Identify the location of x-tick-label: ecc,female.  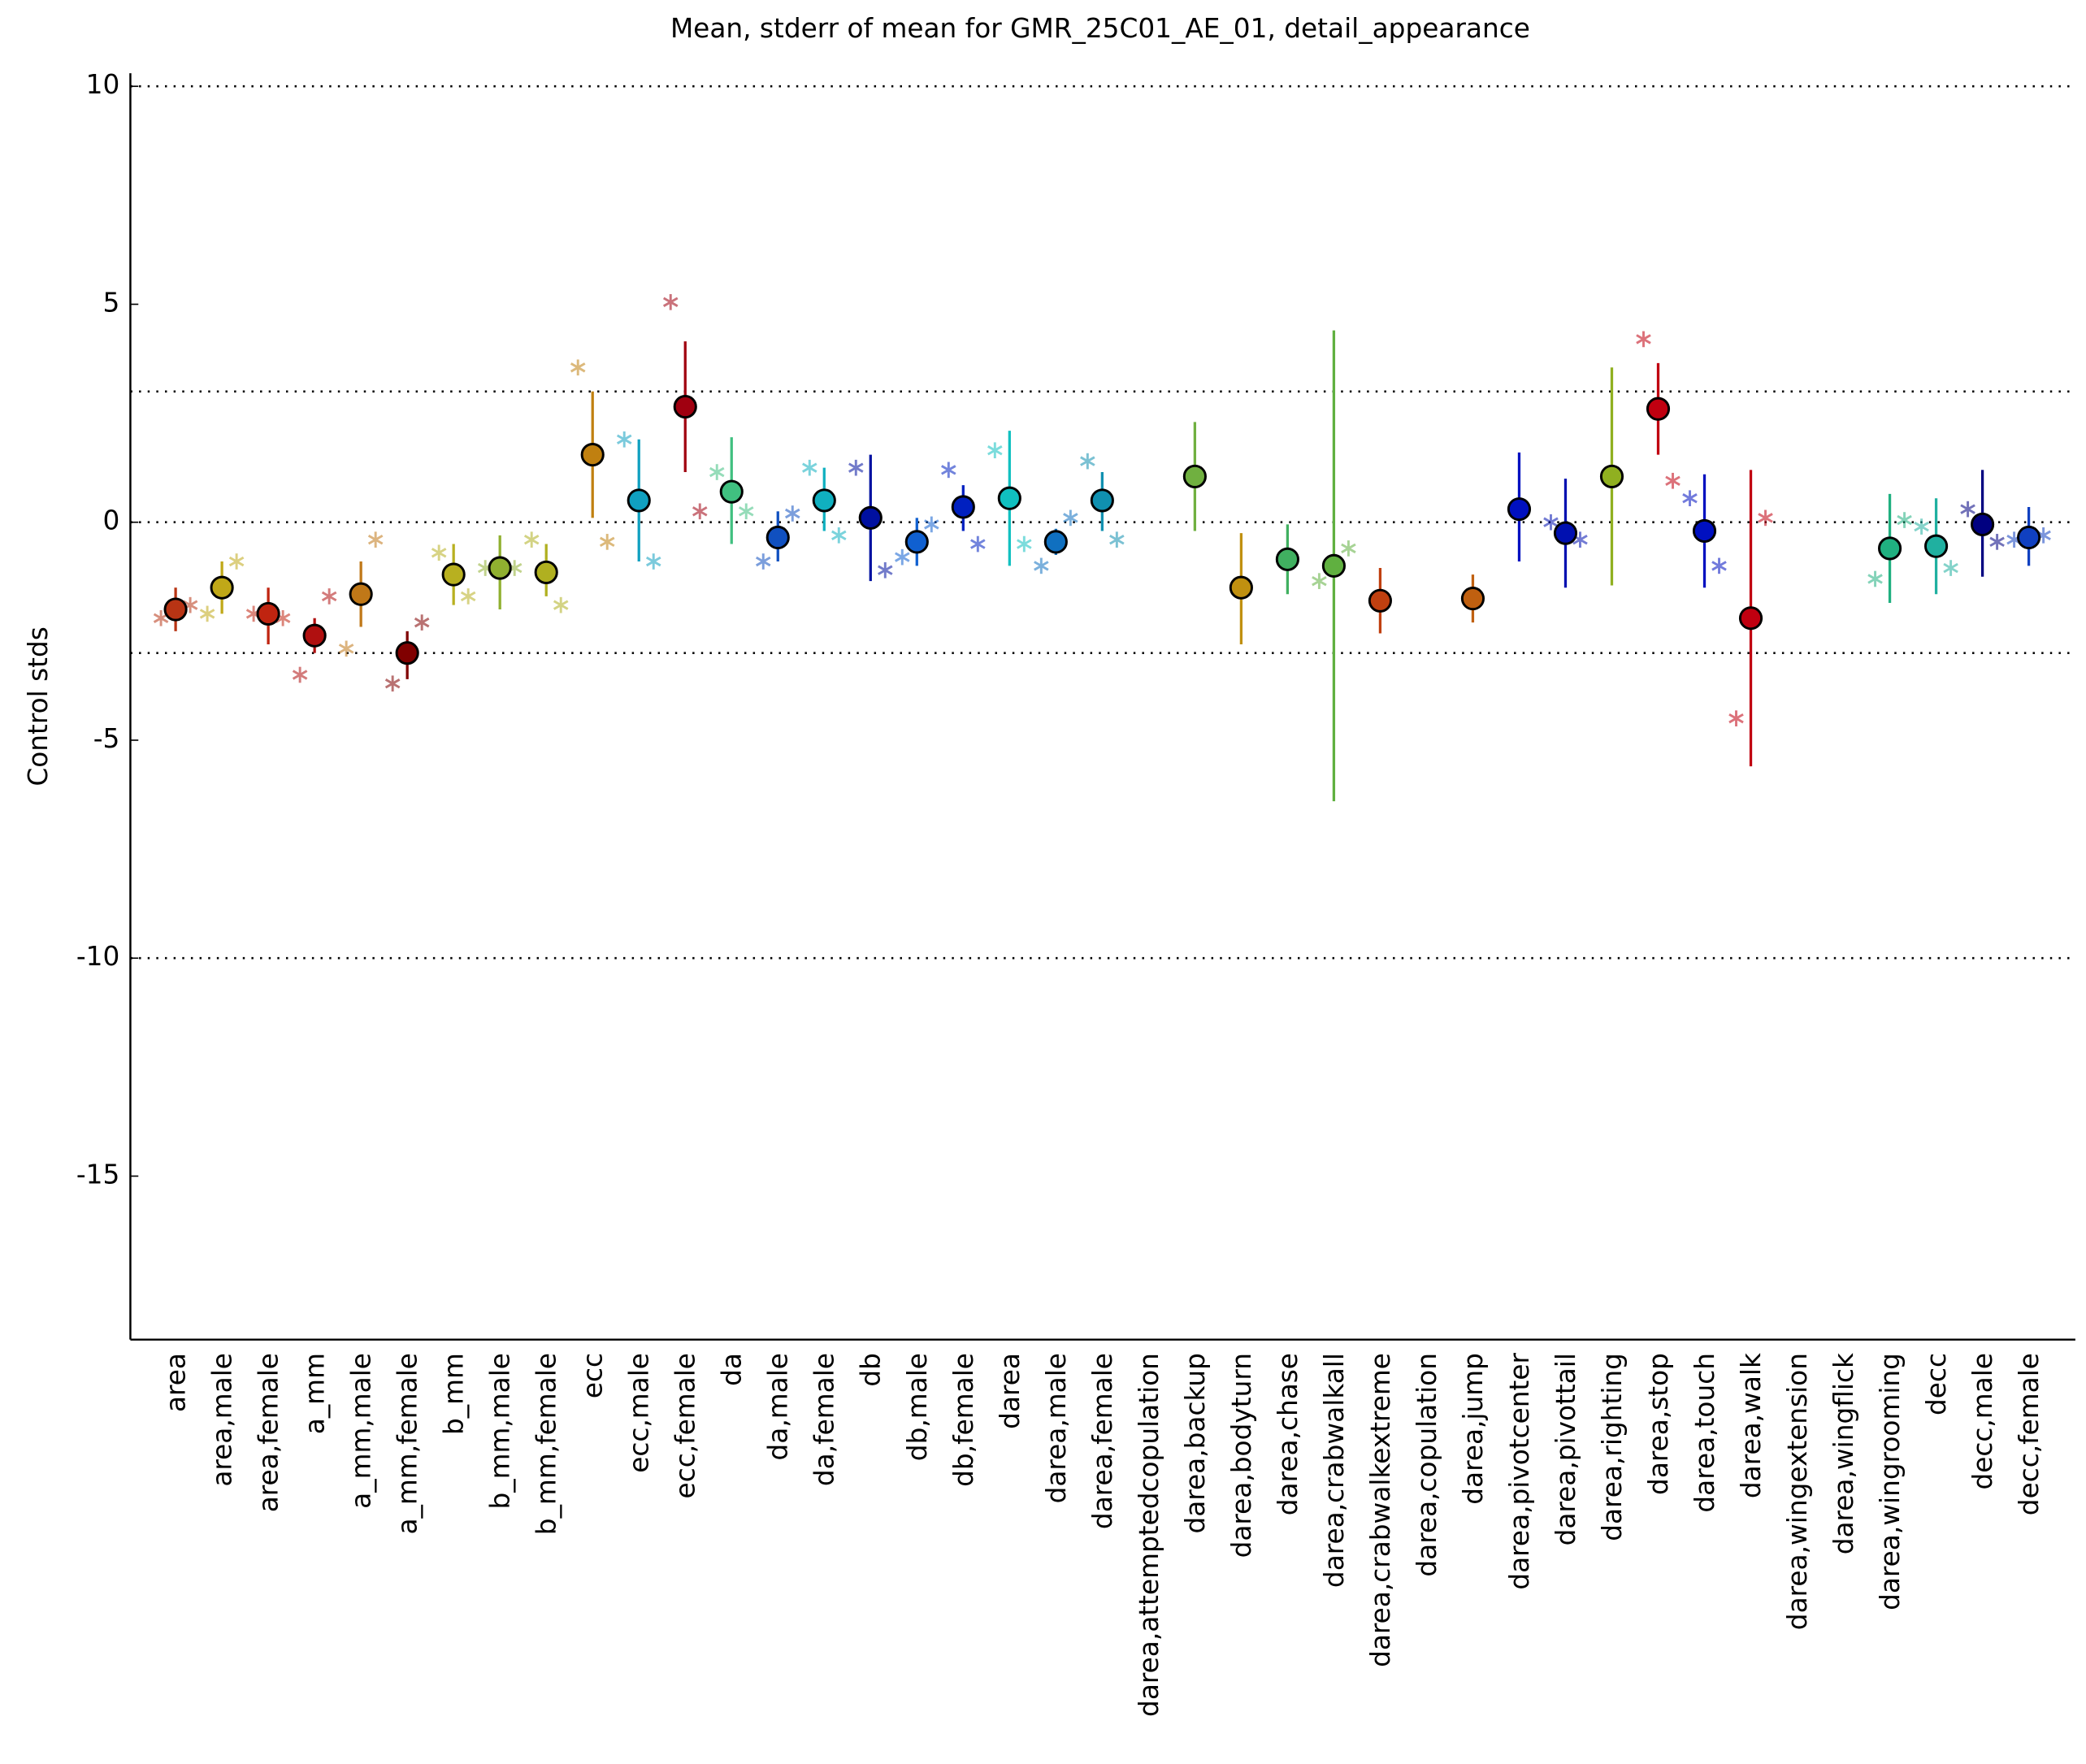
(685, 1425).